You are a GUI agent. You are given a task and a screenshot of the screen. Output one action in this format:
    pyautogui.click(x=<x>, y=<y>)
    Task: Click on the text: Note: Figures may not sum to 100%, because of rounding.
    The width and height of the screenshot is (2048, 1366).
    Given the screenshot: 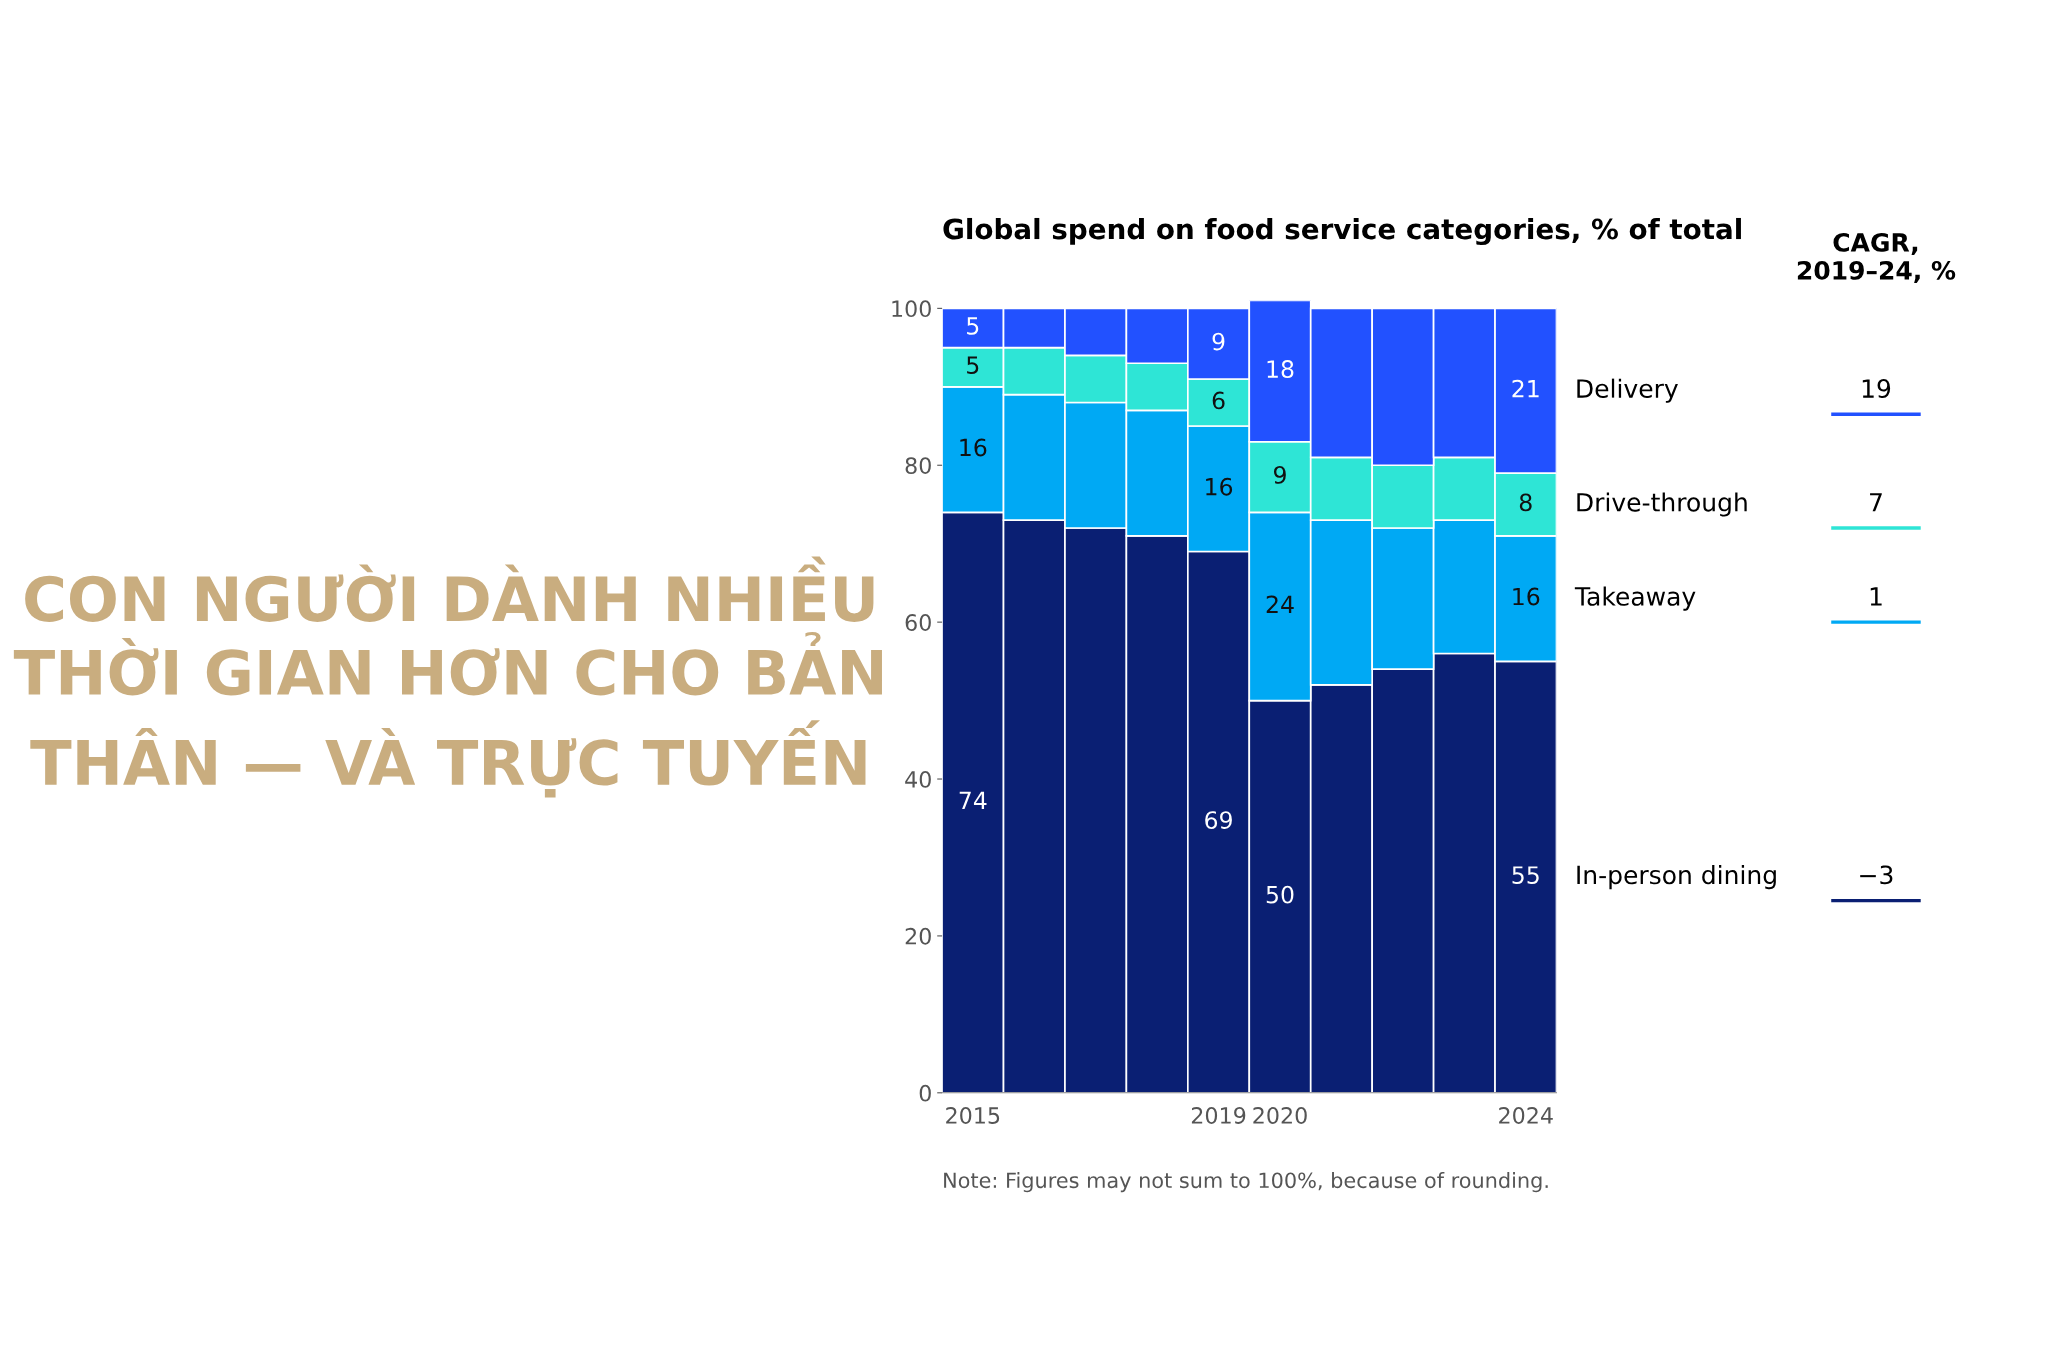 What is the action you would take?
    pyautogui.click(x=1246, y=1182)
    